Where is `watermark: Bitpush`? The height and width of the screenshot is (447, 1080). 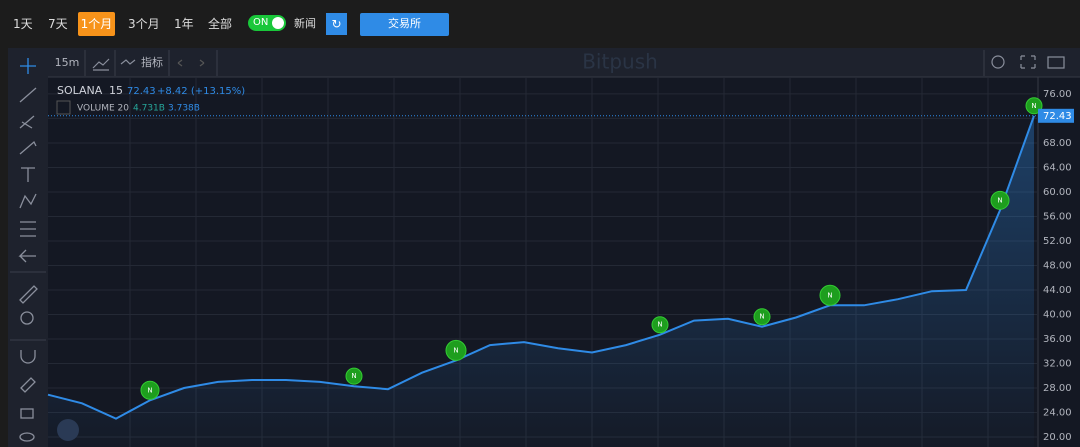
watermark: Bitpush is located at coordinates (620, 62).